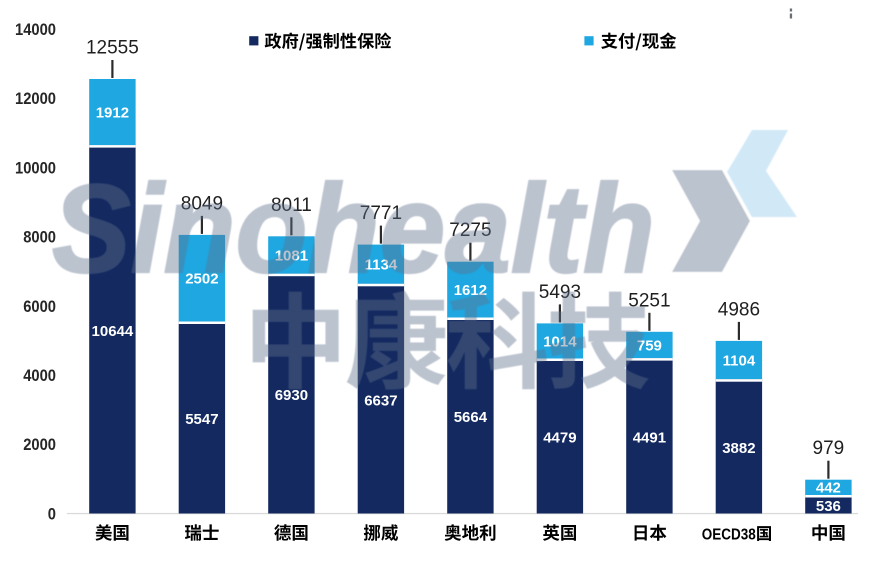  Describe the element at coordinates (35, 167) in the screenshot. I see `svg-text: 10000` at that location.